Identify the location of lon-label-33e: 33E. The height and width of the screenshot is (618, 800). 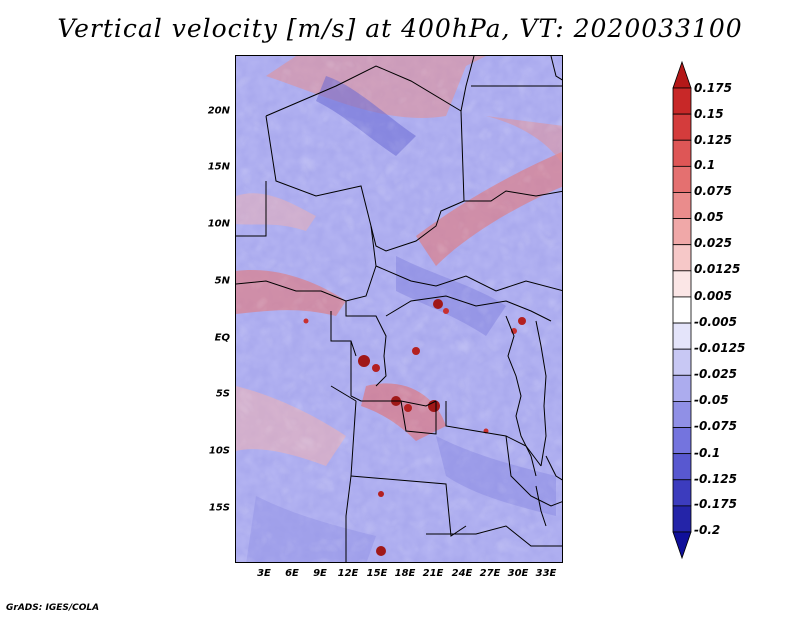
(546, 573).